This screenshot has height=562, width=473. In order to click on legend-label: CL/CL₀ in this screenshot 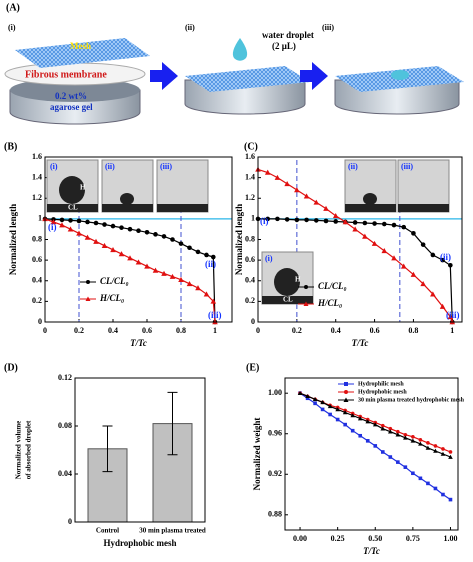, I will do `click(114, 281)`.